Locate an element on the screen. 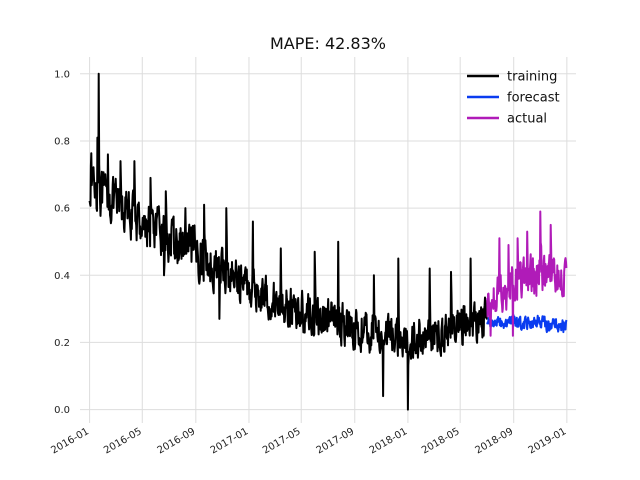 The width and height of the screenshot is (640, 480). y-tick-label-4: 0.8 is located at coordinates (62, 141).